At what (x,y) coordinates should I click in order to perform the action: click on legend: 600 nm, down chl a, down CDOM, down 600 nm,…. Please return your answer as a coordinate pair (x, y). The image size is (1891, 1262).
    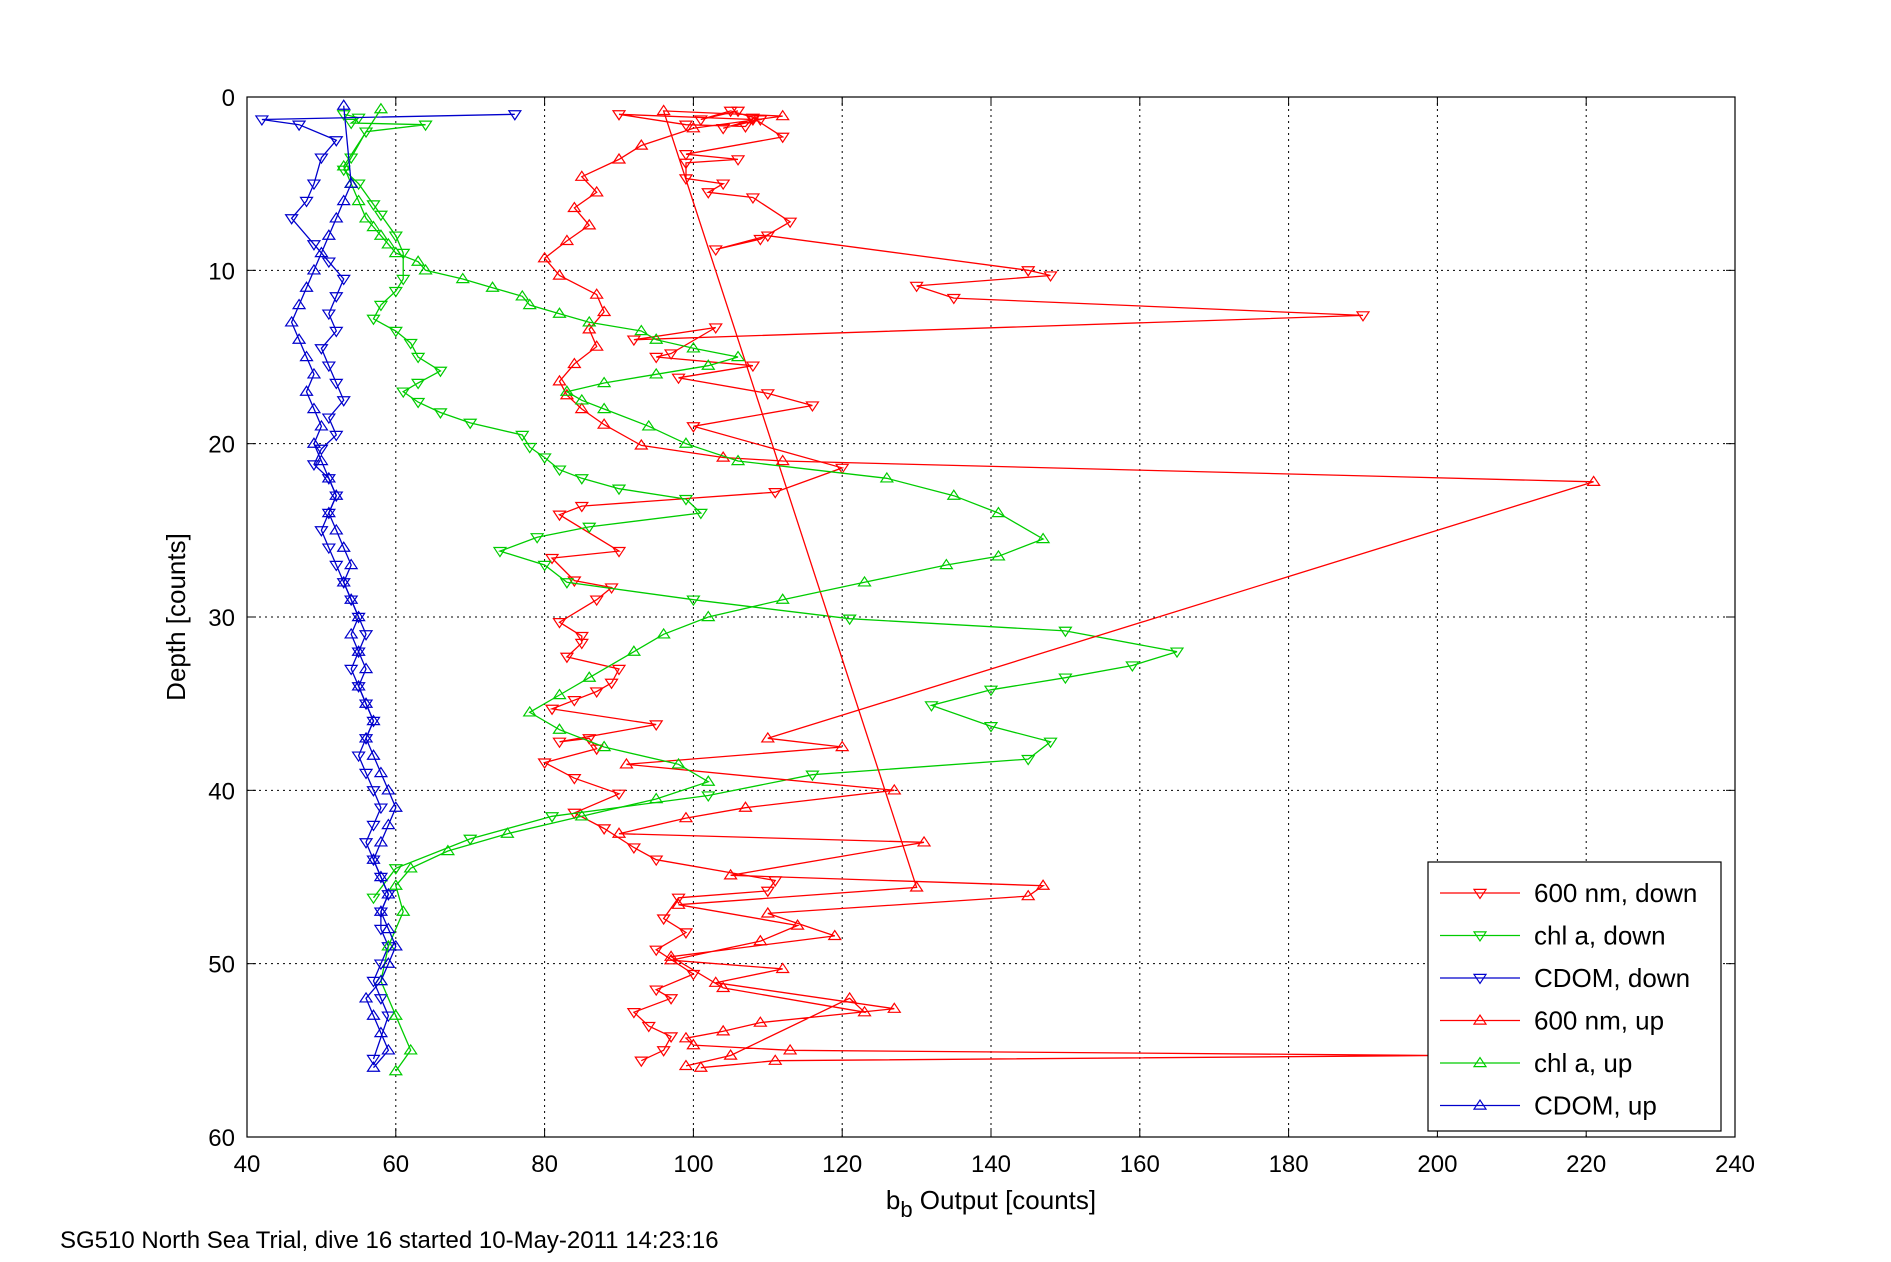
    Looking at the image, I should click on (1574, 996).